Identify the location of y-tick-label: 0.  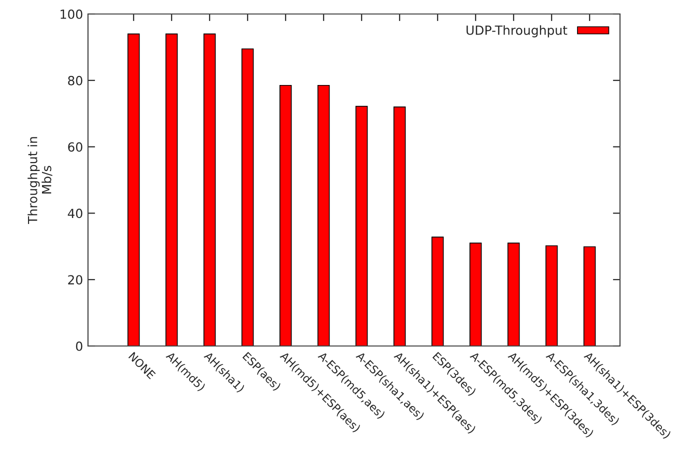
(79, 346).